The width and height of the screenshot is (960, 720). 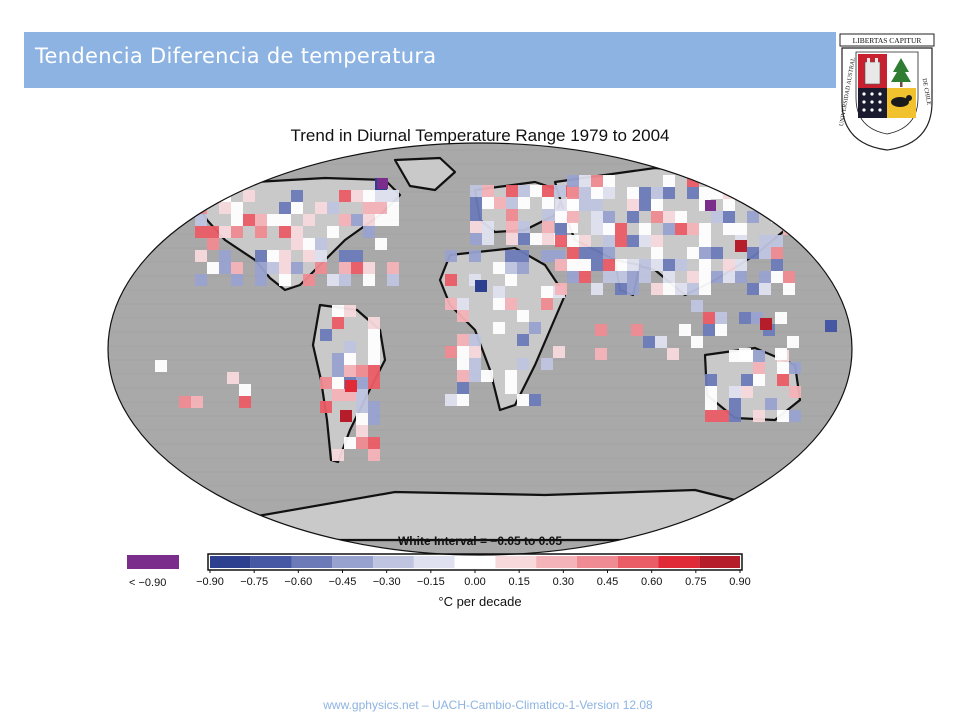 I want to click on below-min-swatch, so click(x=153, y=562).